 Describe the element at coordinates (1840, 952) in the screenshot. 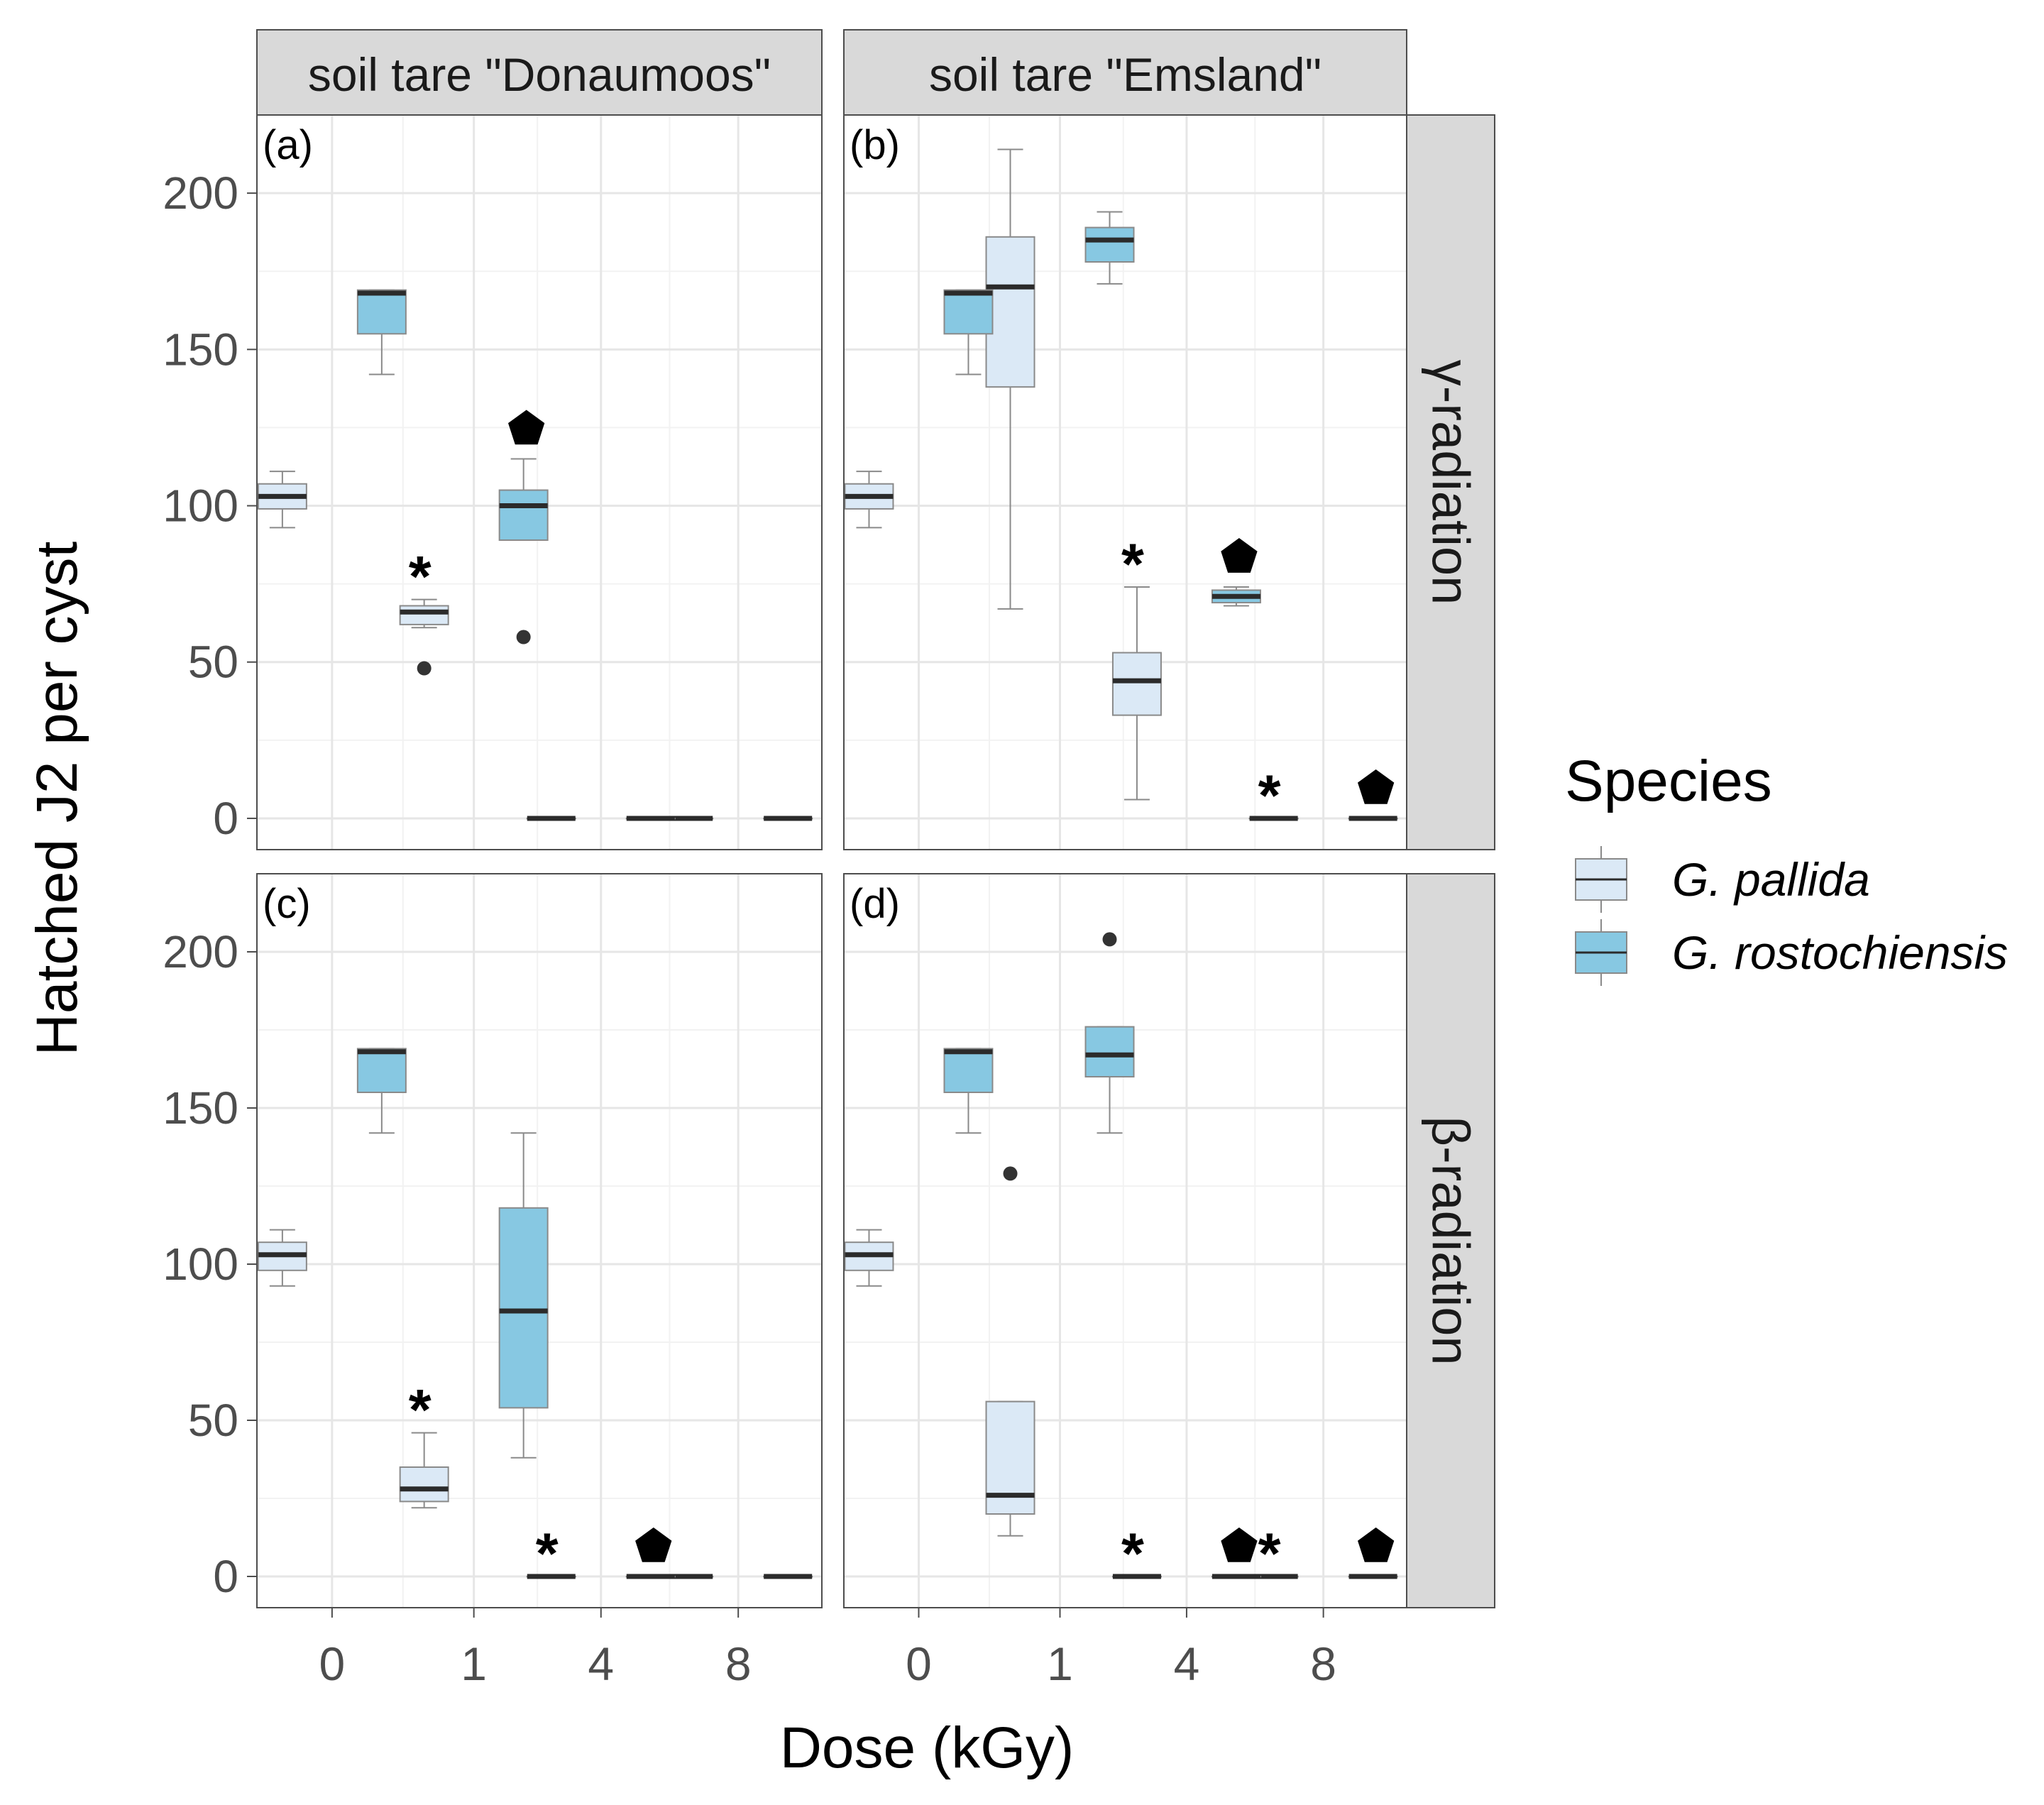

I see `legend-label: G. rostochiensis` at that location.